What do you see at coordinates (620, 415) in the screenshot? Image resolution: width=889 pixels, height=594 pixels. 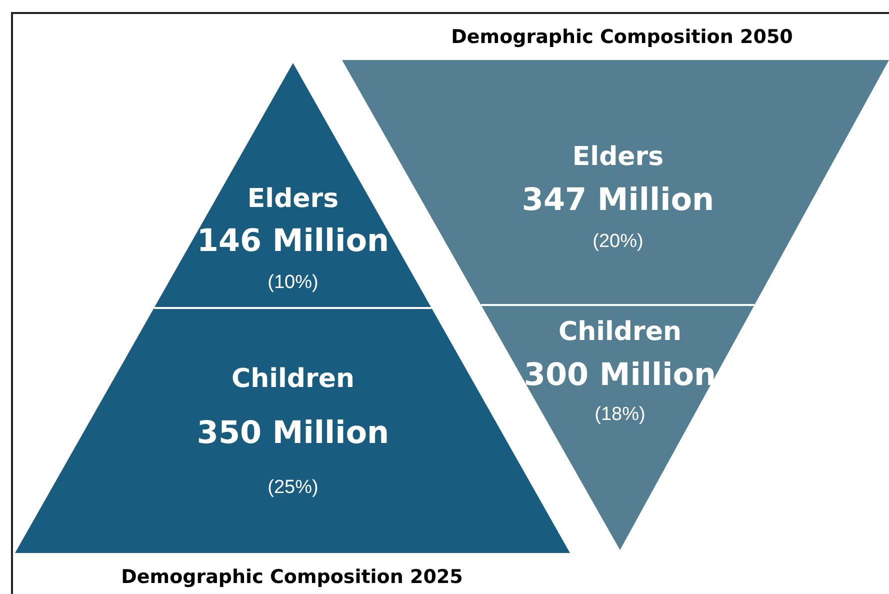 I see `data-label: (18%)` at bounding box center [620, 415].